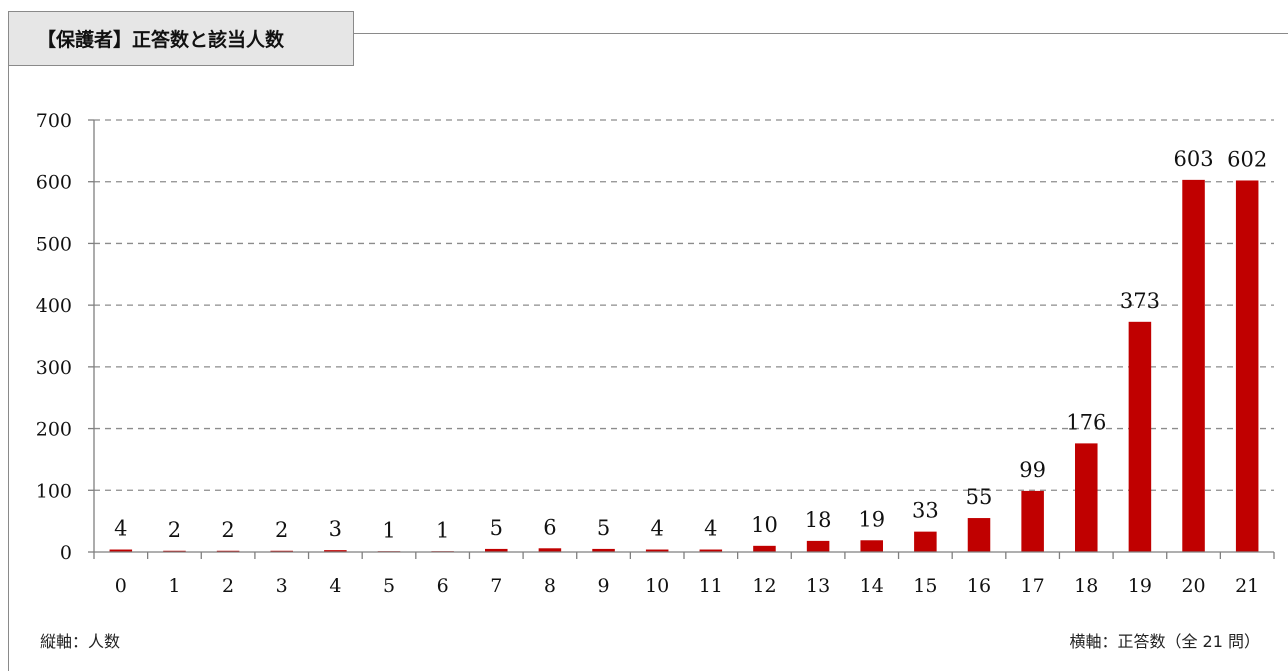  What do you see at coordinates (1247, 586) in the screenshot?
I see `x-tick-label: 21` at bounding box center [1247, 586].